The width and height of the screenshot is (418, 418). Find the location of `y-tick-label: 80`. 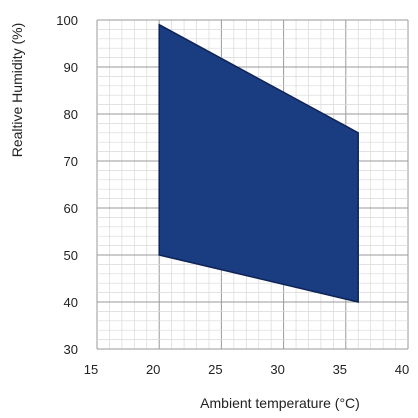

y-tick-label: 80 is located at coordinates (71, 114).